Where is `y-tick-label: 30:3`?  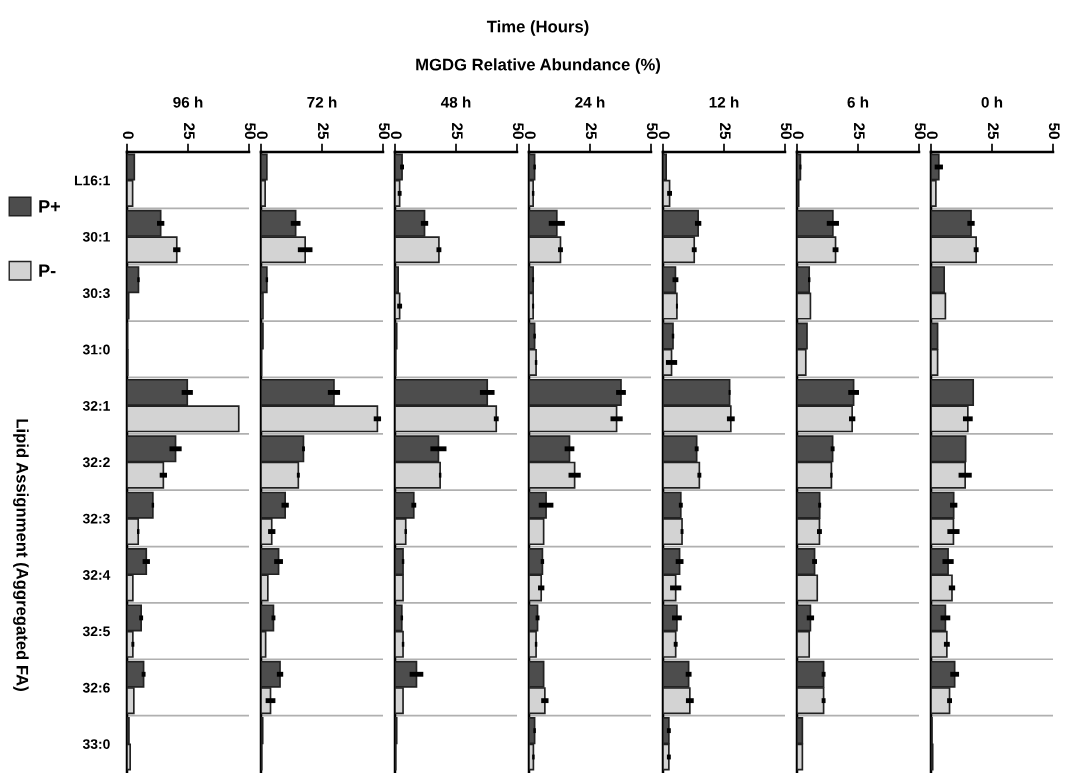 y-tick-label: 30:3 is located at coordinates (96, 293).